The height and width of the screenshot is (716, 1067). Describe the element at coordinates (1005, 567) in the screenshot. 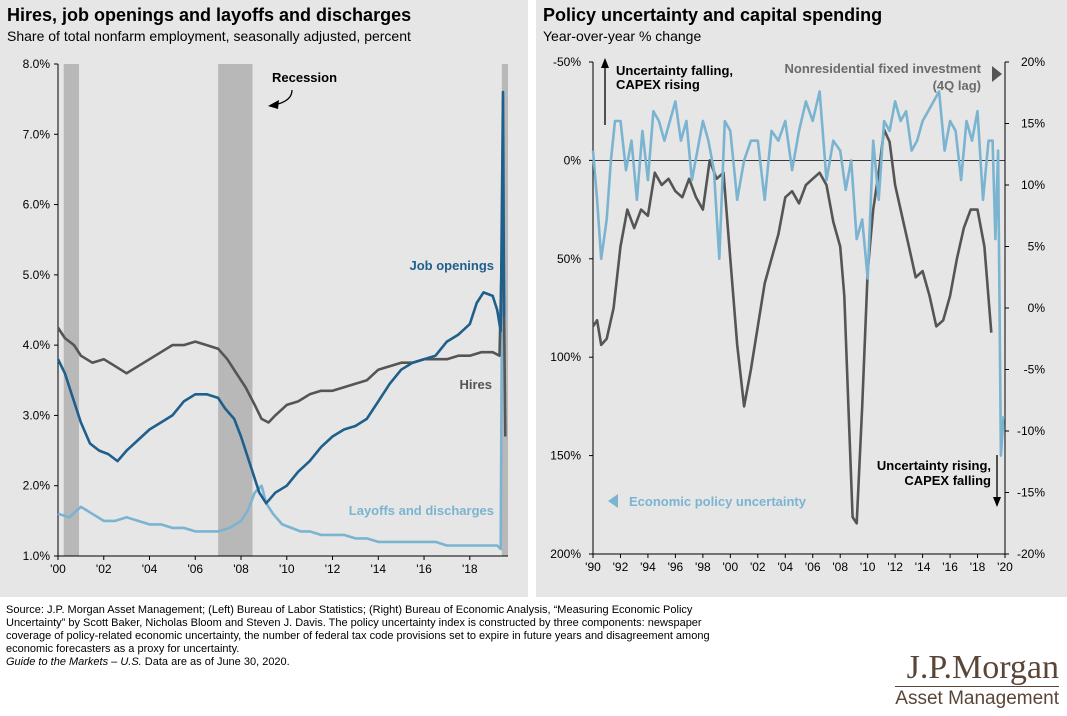

I see `x-tick-label: '20` at that location.